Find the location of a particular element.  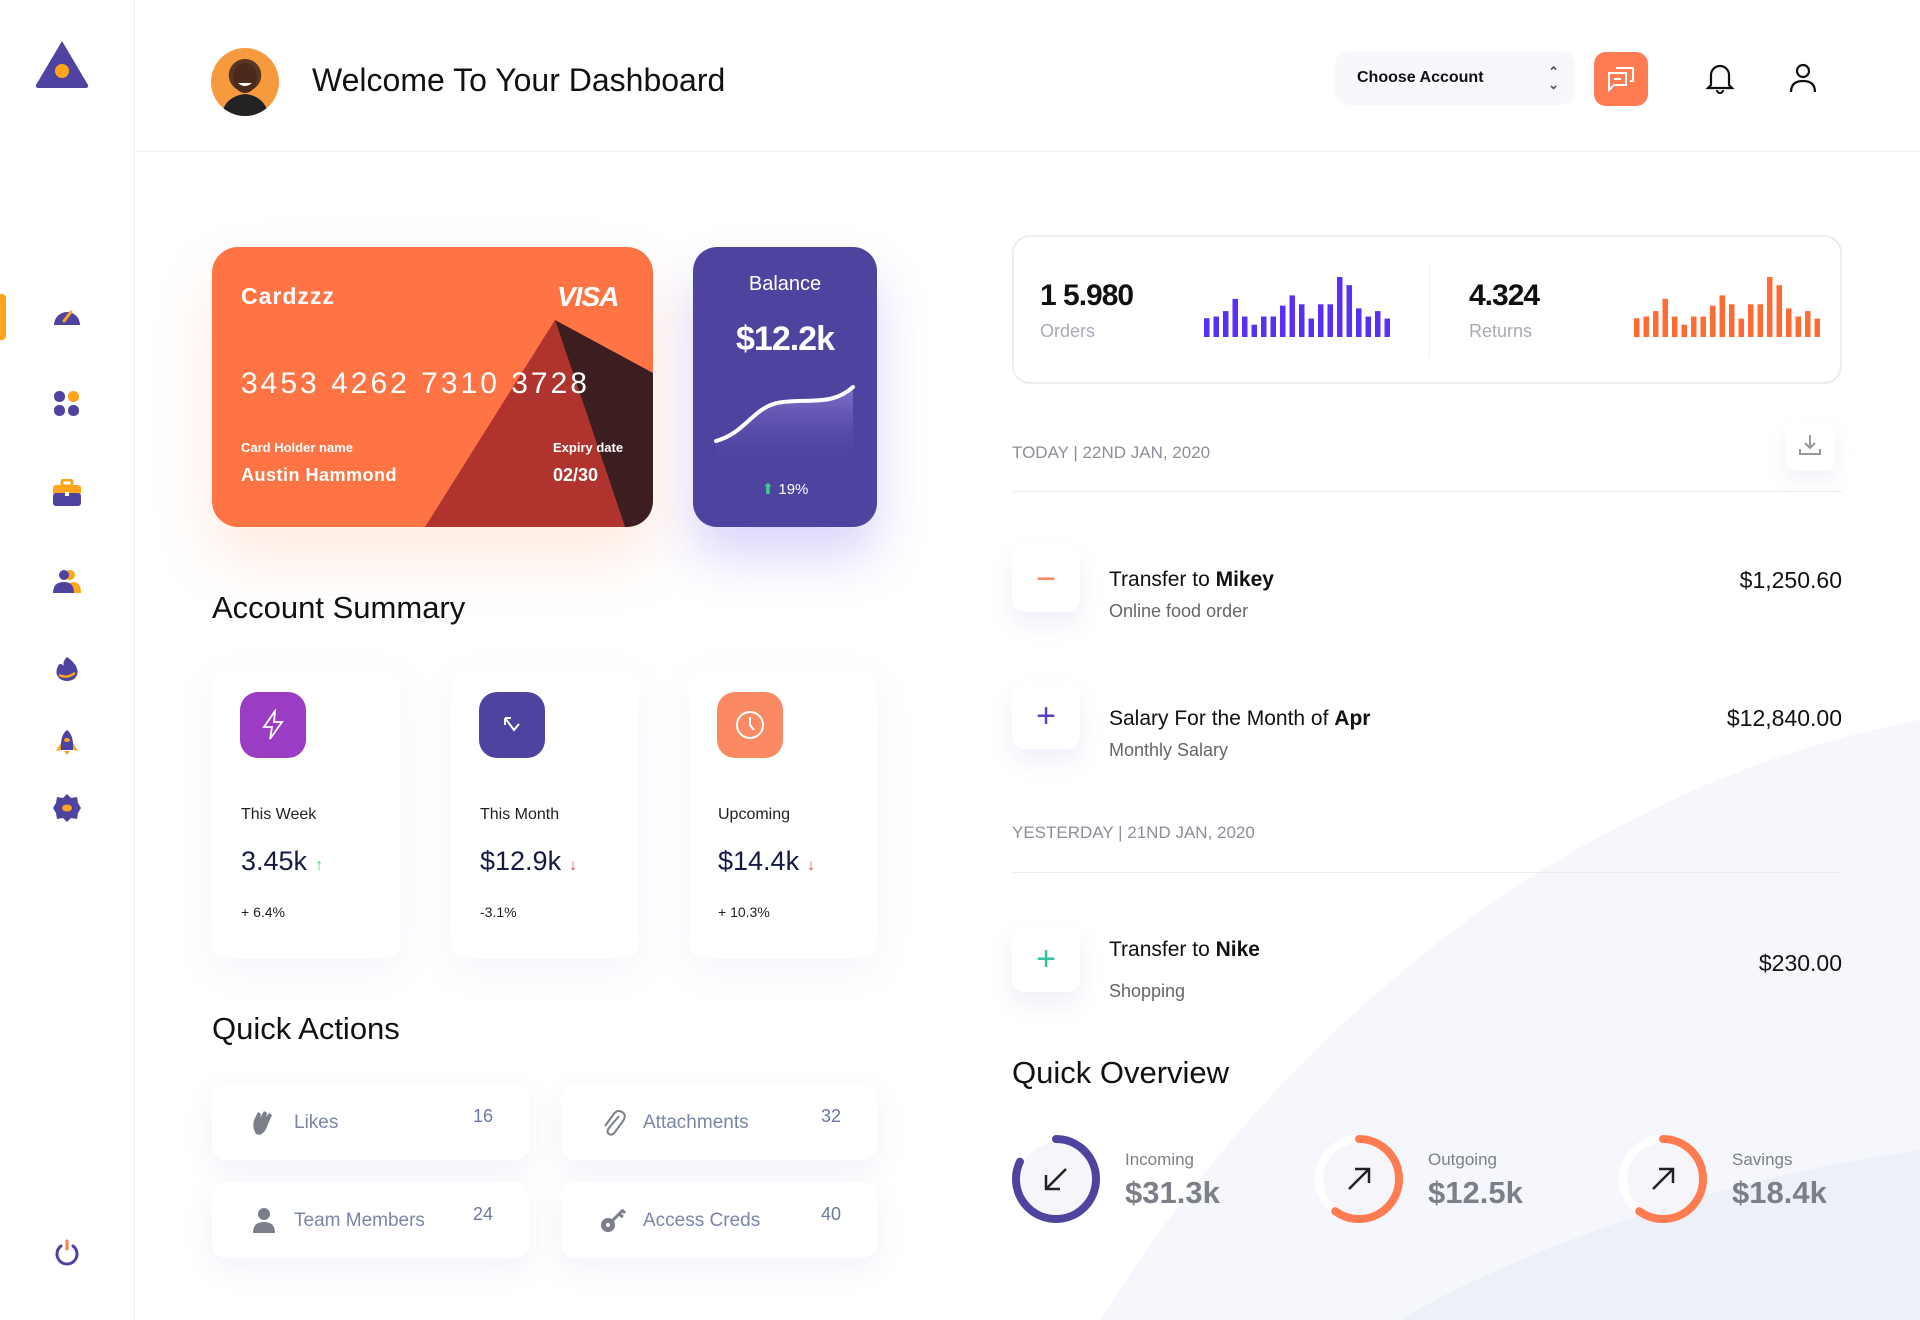

arrow-down-icon: ↓ is located at coordinates (573, 865).